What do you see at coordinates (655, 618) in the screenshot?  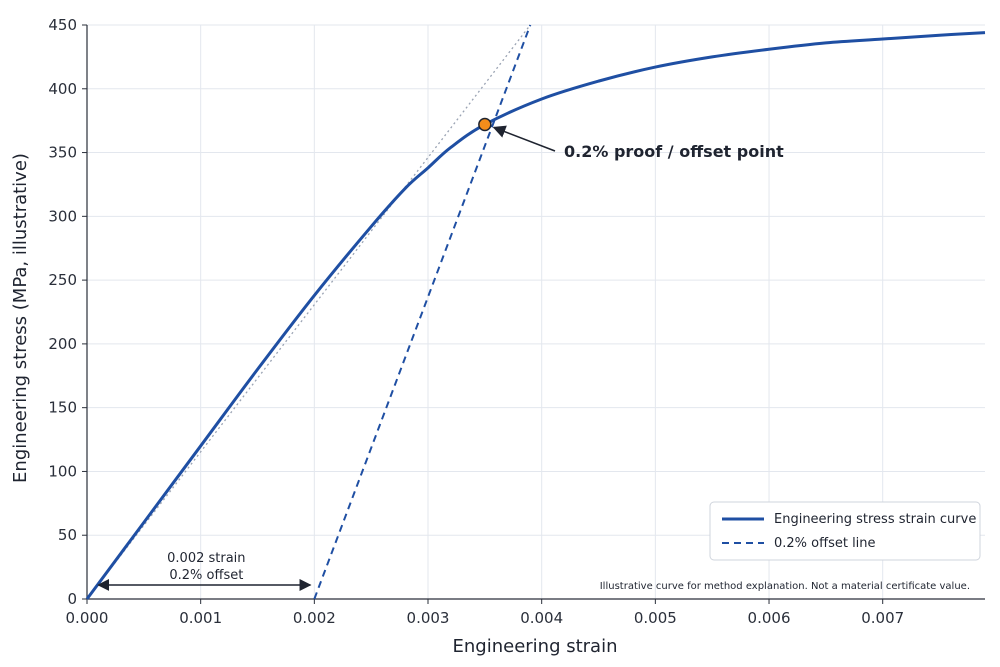 I see `x-tick-label: 0.005` at bounding box center [655, 618].